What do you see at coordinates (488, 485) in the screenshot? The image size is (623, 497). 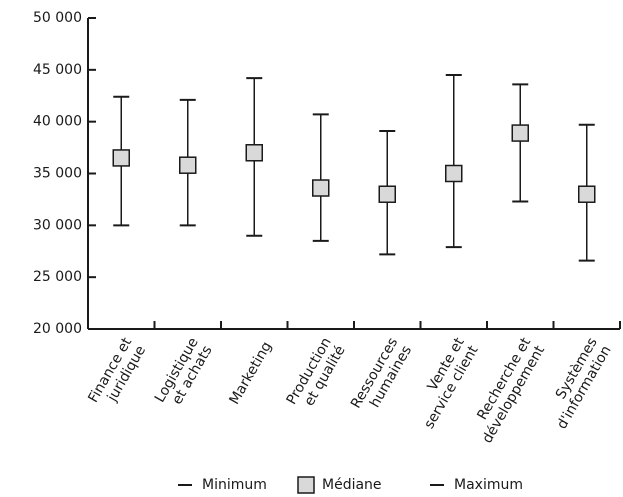 I see `legend-label: Maximum` at bounding box center [488, 485].